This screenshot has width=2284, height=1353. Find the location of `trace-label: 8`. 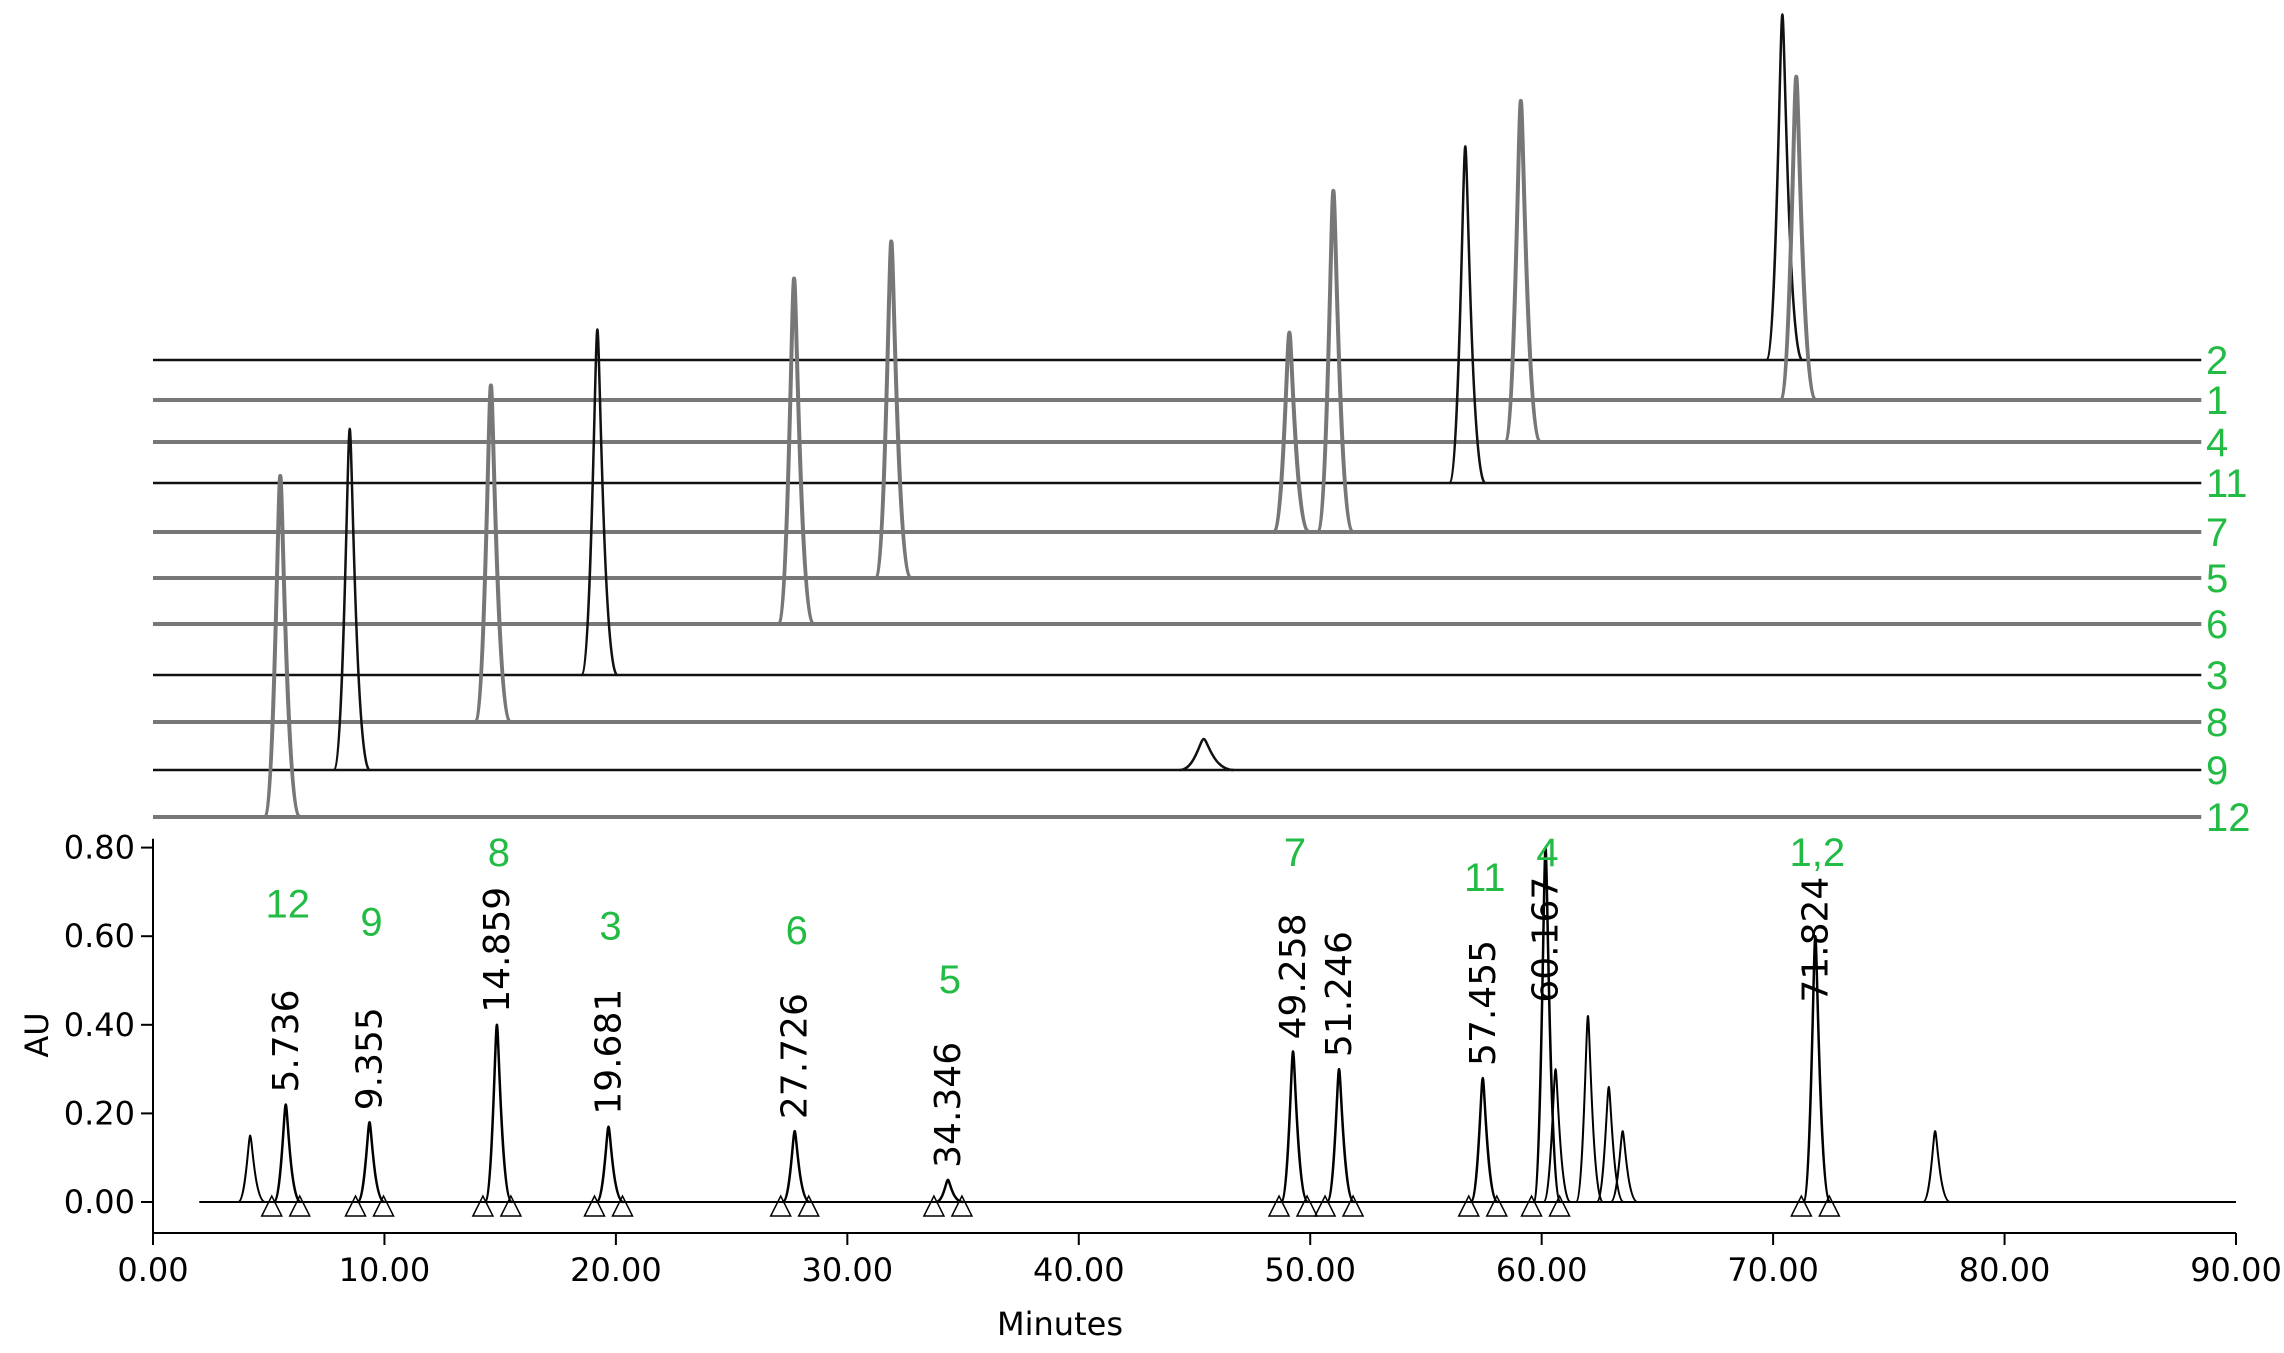

trace-label: 8 is located at coordinates (2217, 723).